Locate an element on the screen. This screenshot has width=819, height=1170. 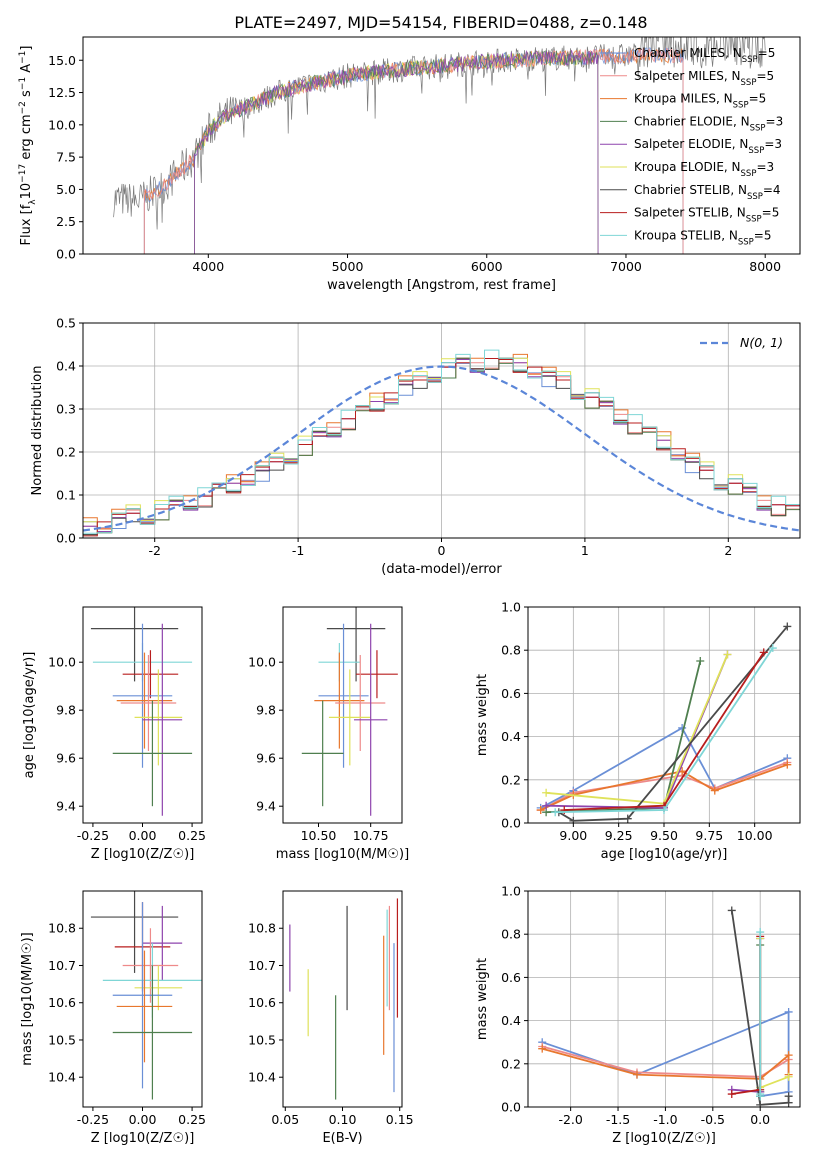
x-tick-label: -1 is located at coordinates (298, 550).